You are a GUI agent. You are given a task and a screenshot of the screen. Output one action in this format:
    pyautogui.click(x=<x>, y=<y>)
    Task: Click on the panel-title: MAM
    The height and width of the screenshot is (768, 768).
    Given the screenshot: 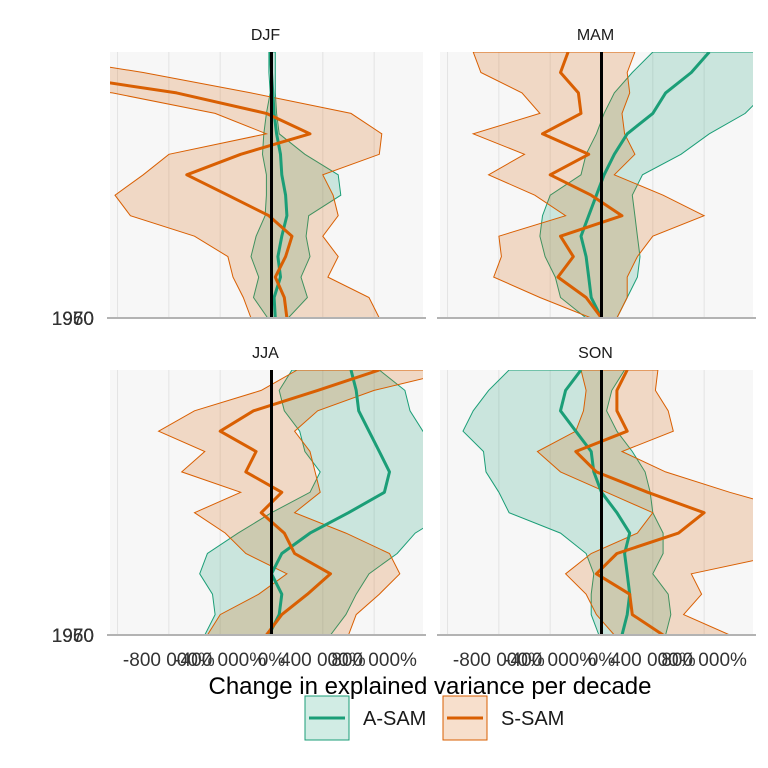 What is the action you would take?
    pyautogui.click(x=595, y=35)
    